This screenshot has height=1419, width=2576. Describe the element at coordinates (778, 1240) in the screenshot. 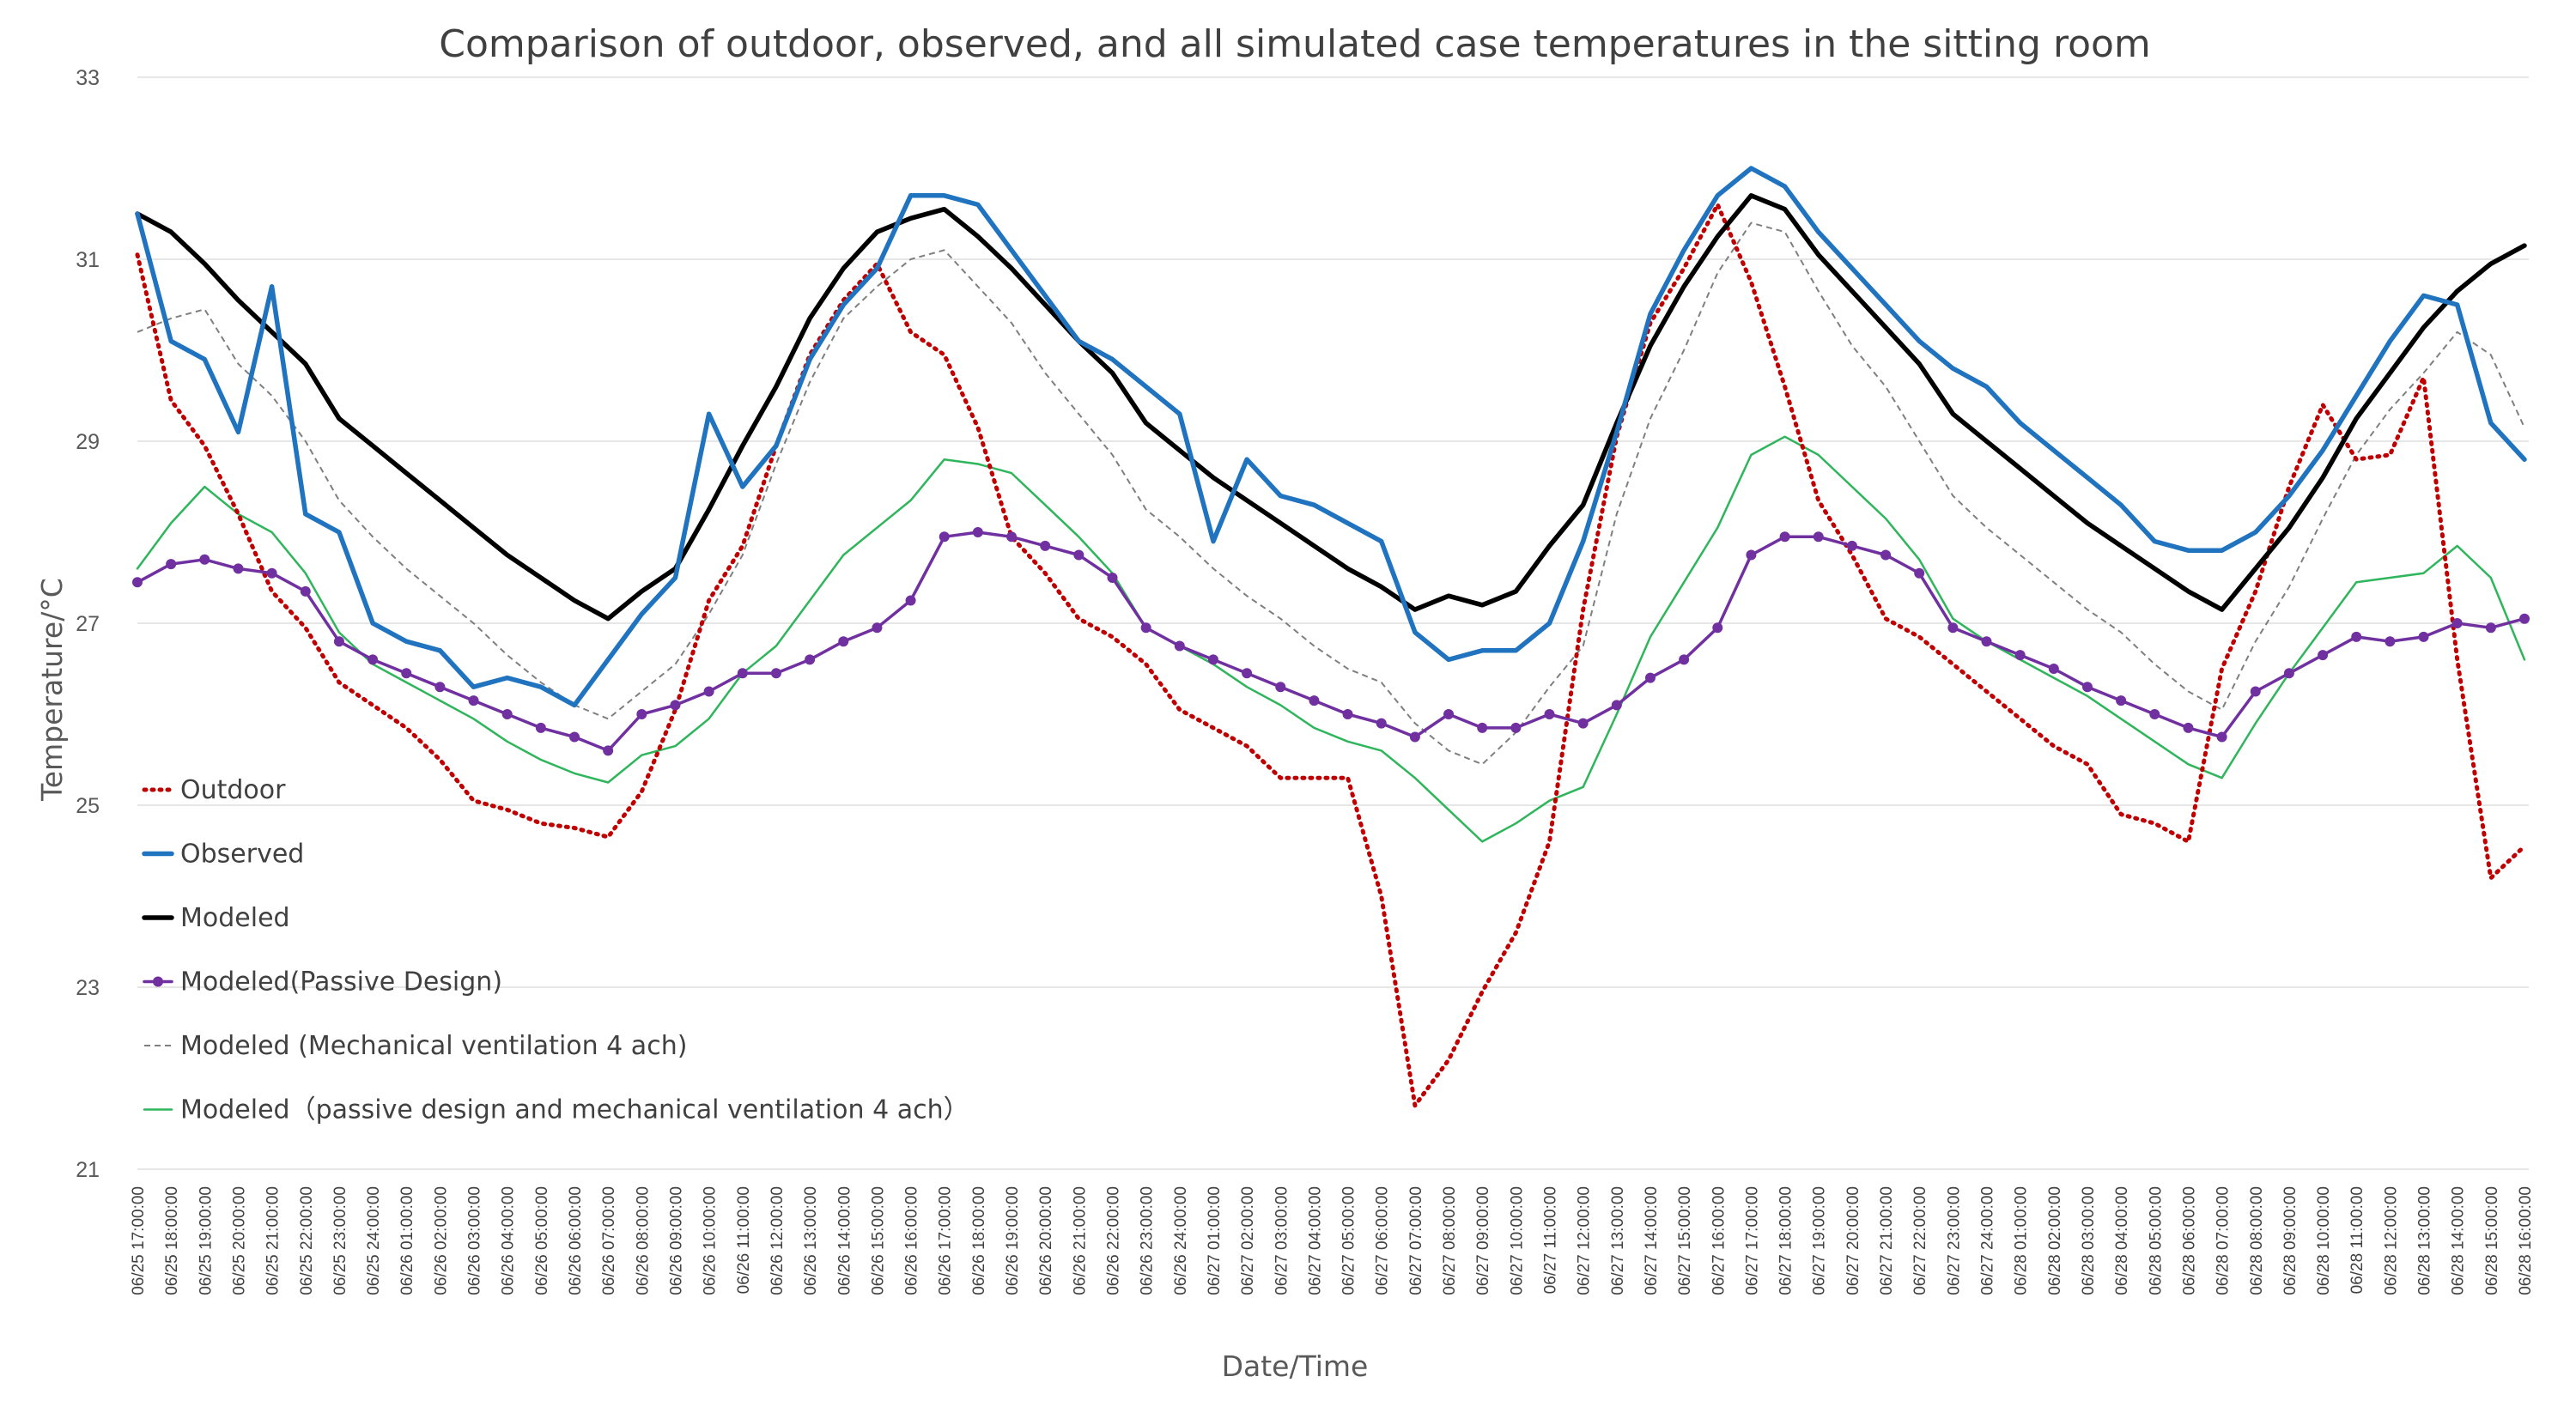

I see `x-tick-label: 06/26 12:00:00` at that location.